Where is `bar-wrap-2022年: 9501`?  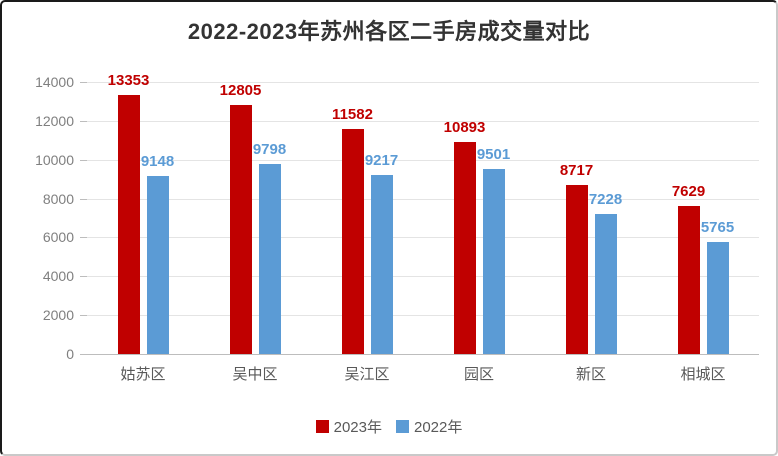 bar-wrap-2022年: 9501 is located at coordinates (493, 250).